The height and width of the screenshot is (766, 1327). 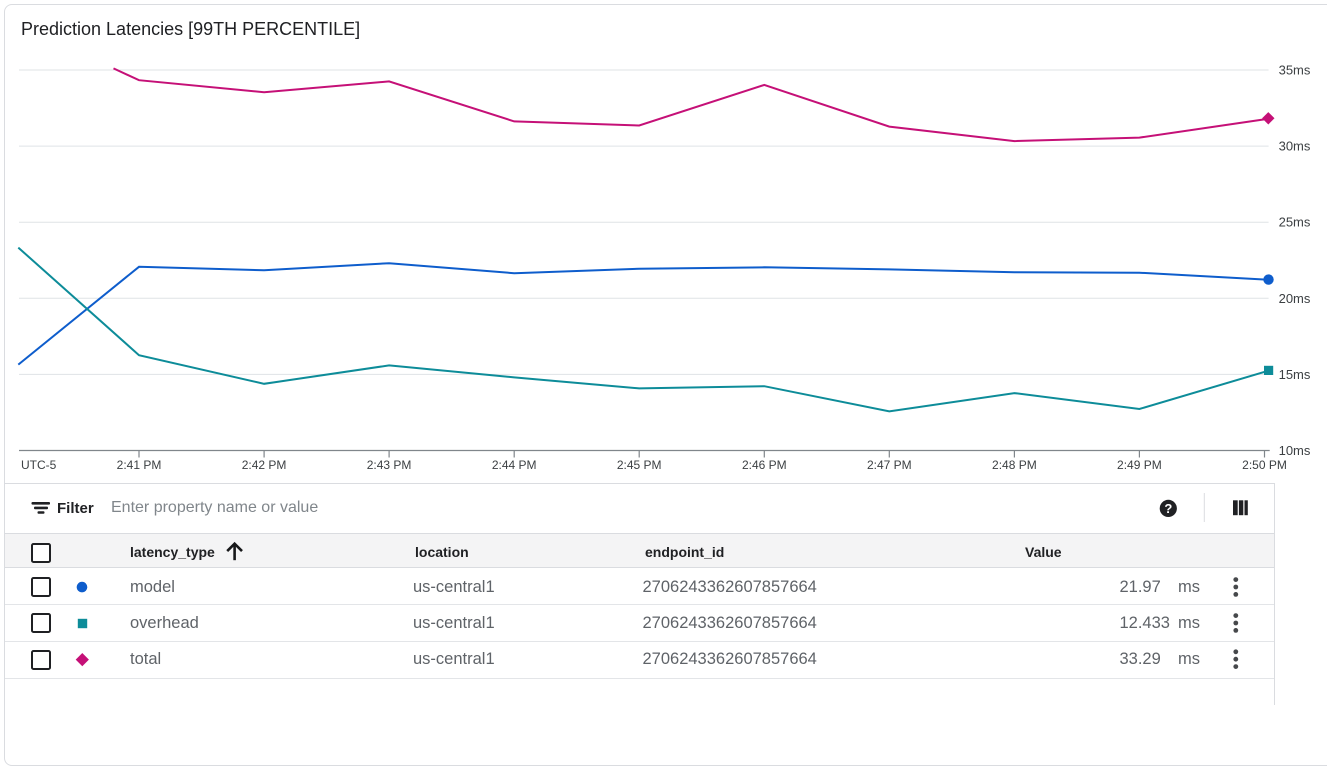 I want to click on svg-text: 2:50 PM, so click(x=1264, y=465).